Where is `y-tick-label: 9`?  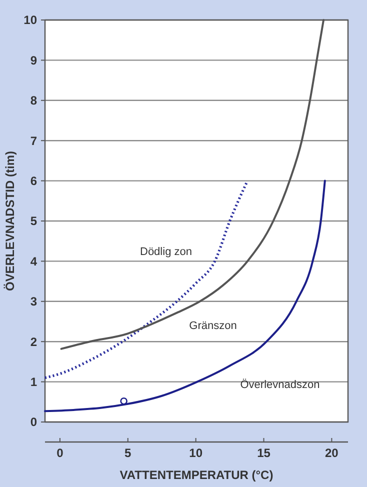
y-tick-label: 9 is located at coordinates (34, 60).